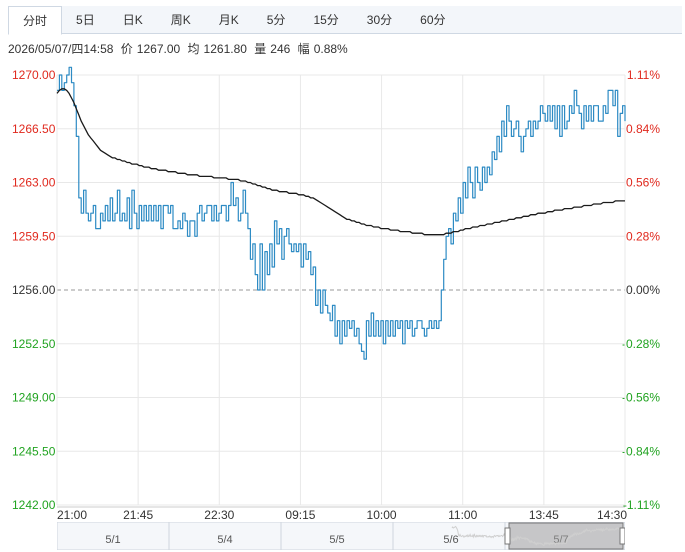 The image size is (685, 552). Describe the element at coordinates (462, 515) in the screenshot. I see `x-tick-label: 11:00` at that location.